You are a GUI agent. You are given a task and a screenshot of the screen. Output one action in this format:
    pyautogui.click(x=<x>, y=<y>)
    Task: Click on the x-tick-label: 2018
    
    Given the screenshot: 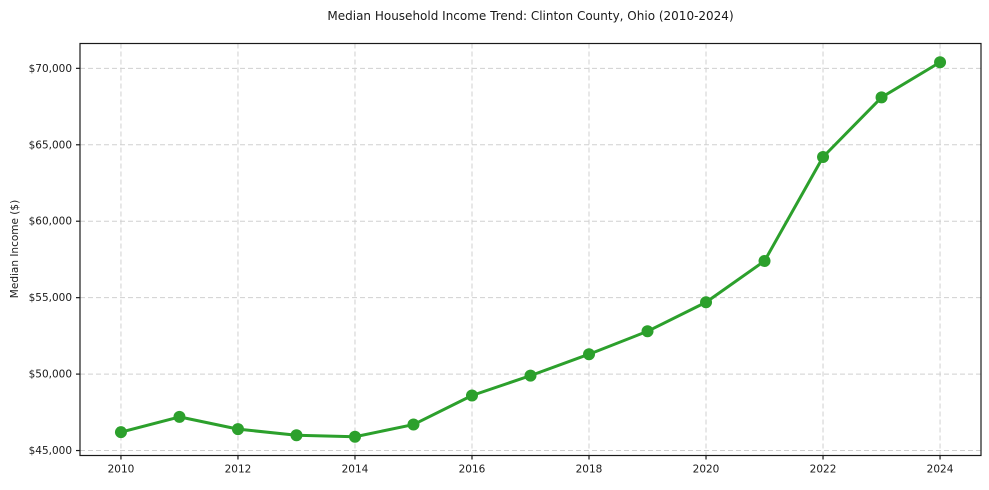 What is the action you would take?
    pyautogui.click(x=589, y=470)
    